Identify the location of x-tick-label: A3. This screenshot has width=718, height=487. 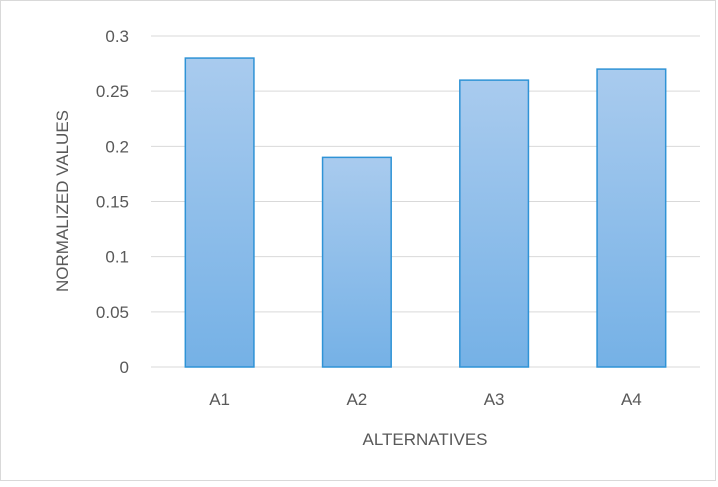
(494, 399).